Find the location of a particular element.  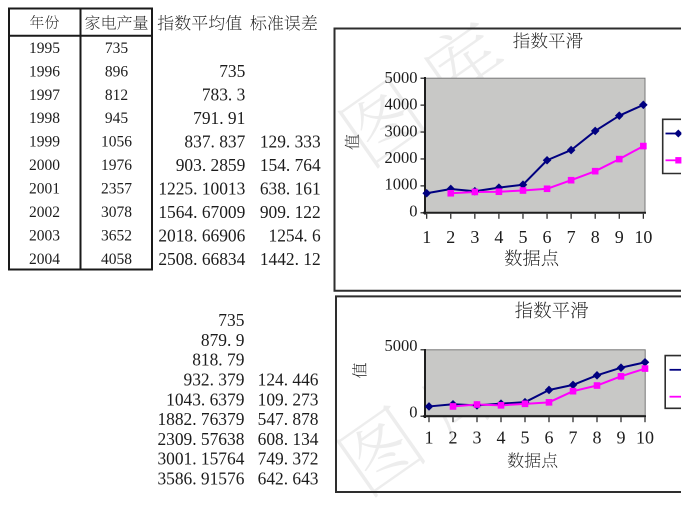

svg-text: 129. 333 is located at coordinates (290, 141).